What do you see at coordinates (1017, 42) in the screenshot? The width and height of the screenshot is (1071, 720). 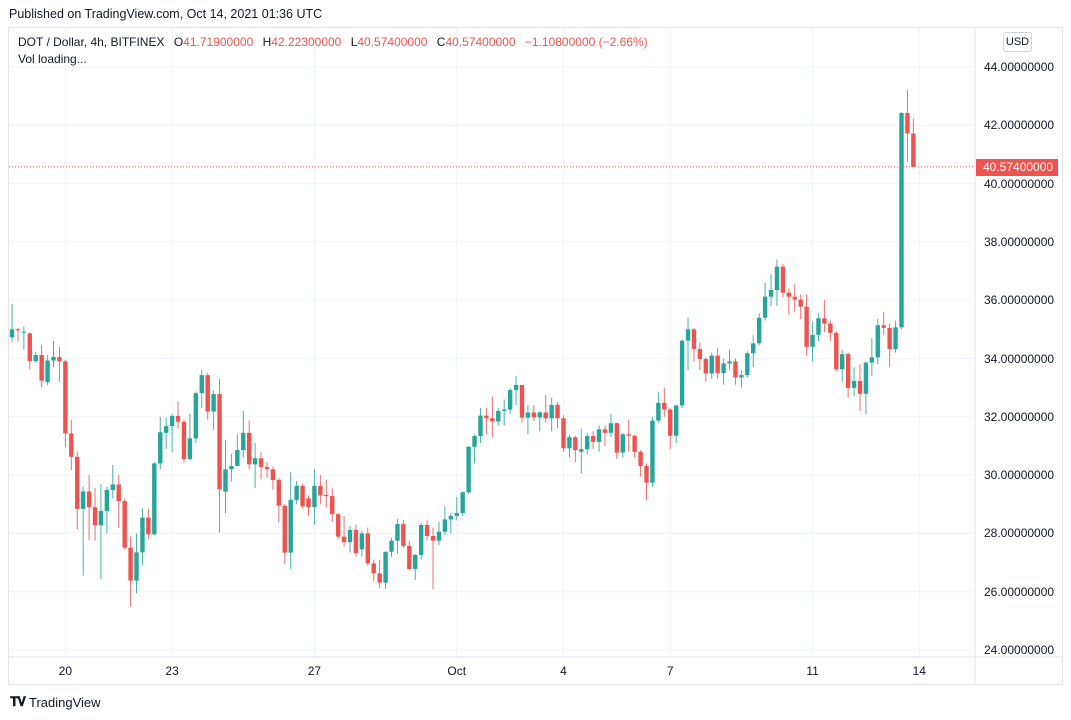 I see `currency-button: USD` at bounding box center [1017, 42].